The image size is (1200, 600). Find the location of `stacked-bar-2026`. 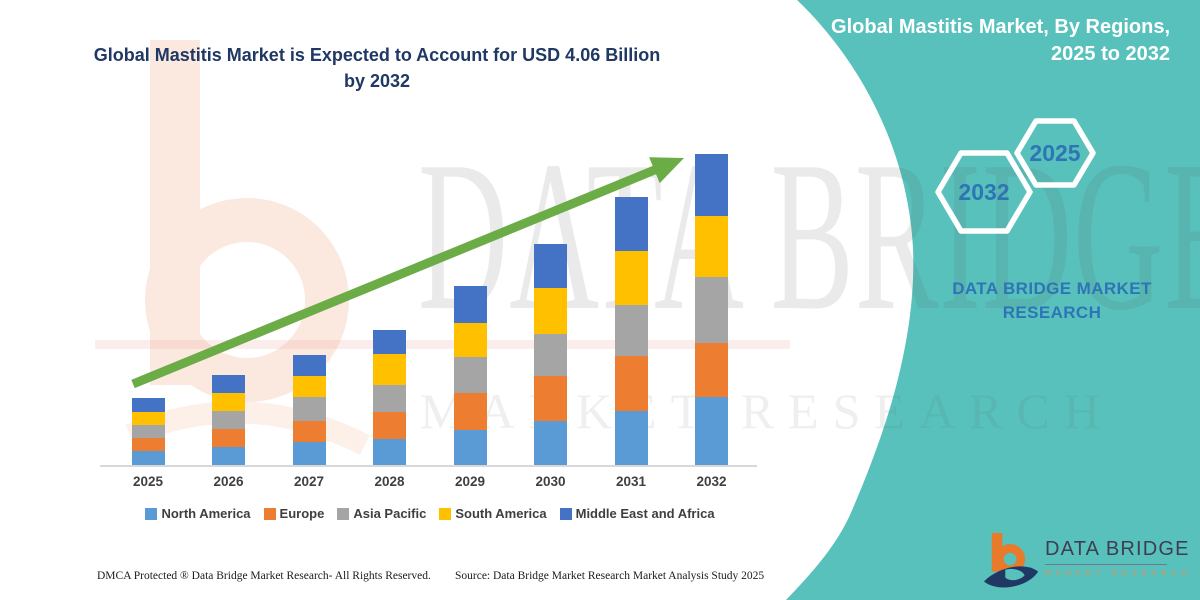

stacked-bar-2026 is located at coordinates (228, 420).